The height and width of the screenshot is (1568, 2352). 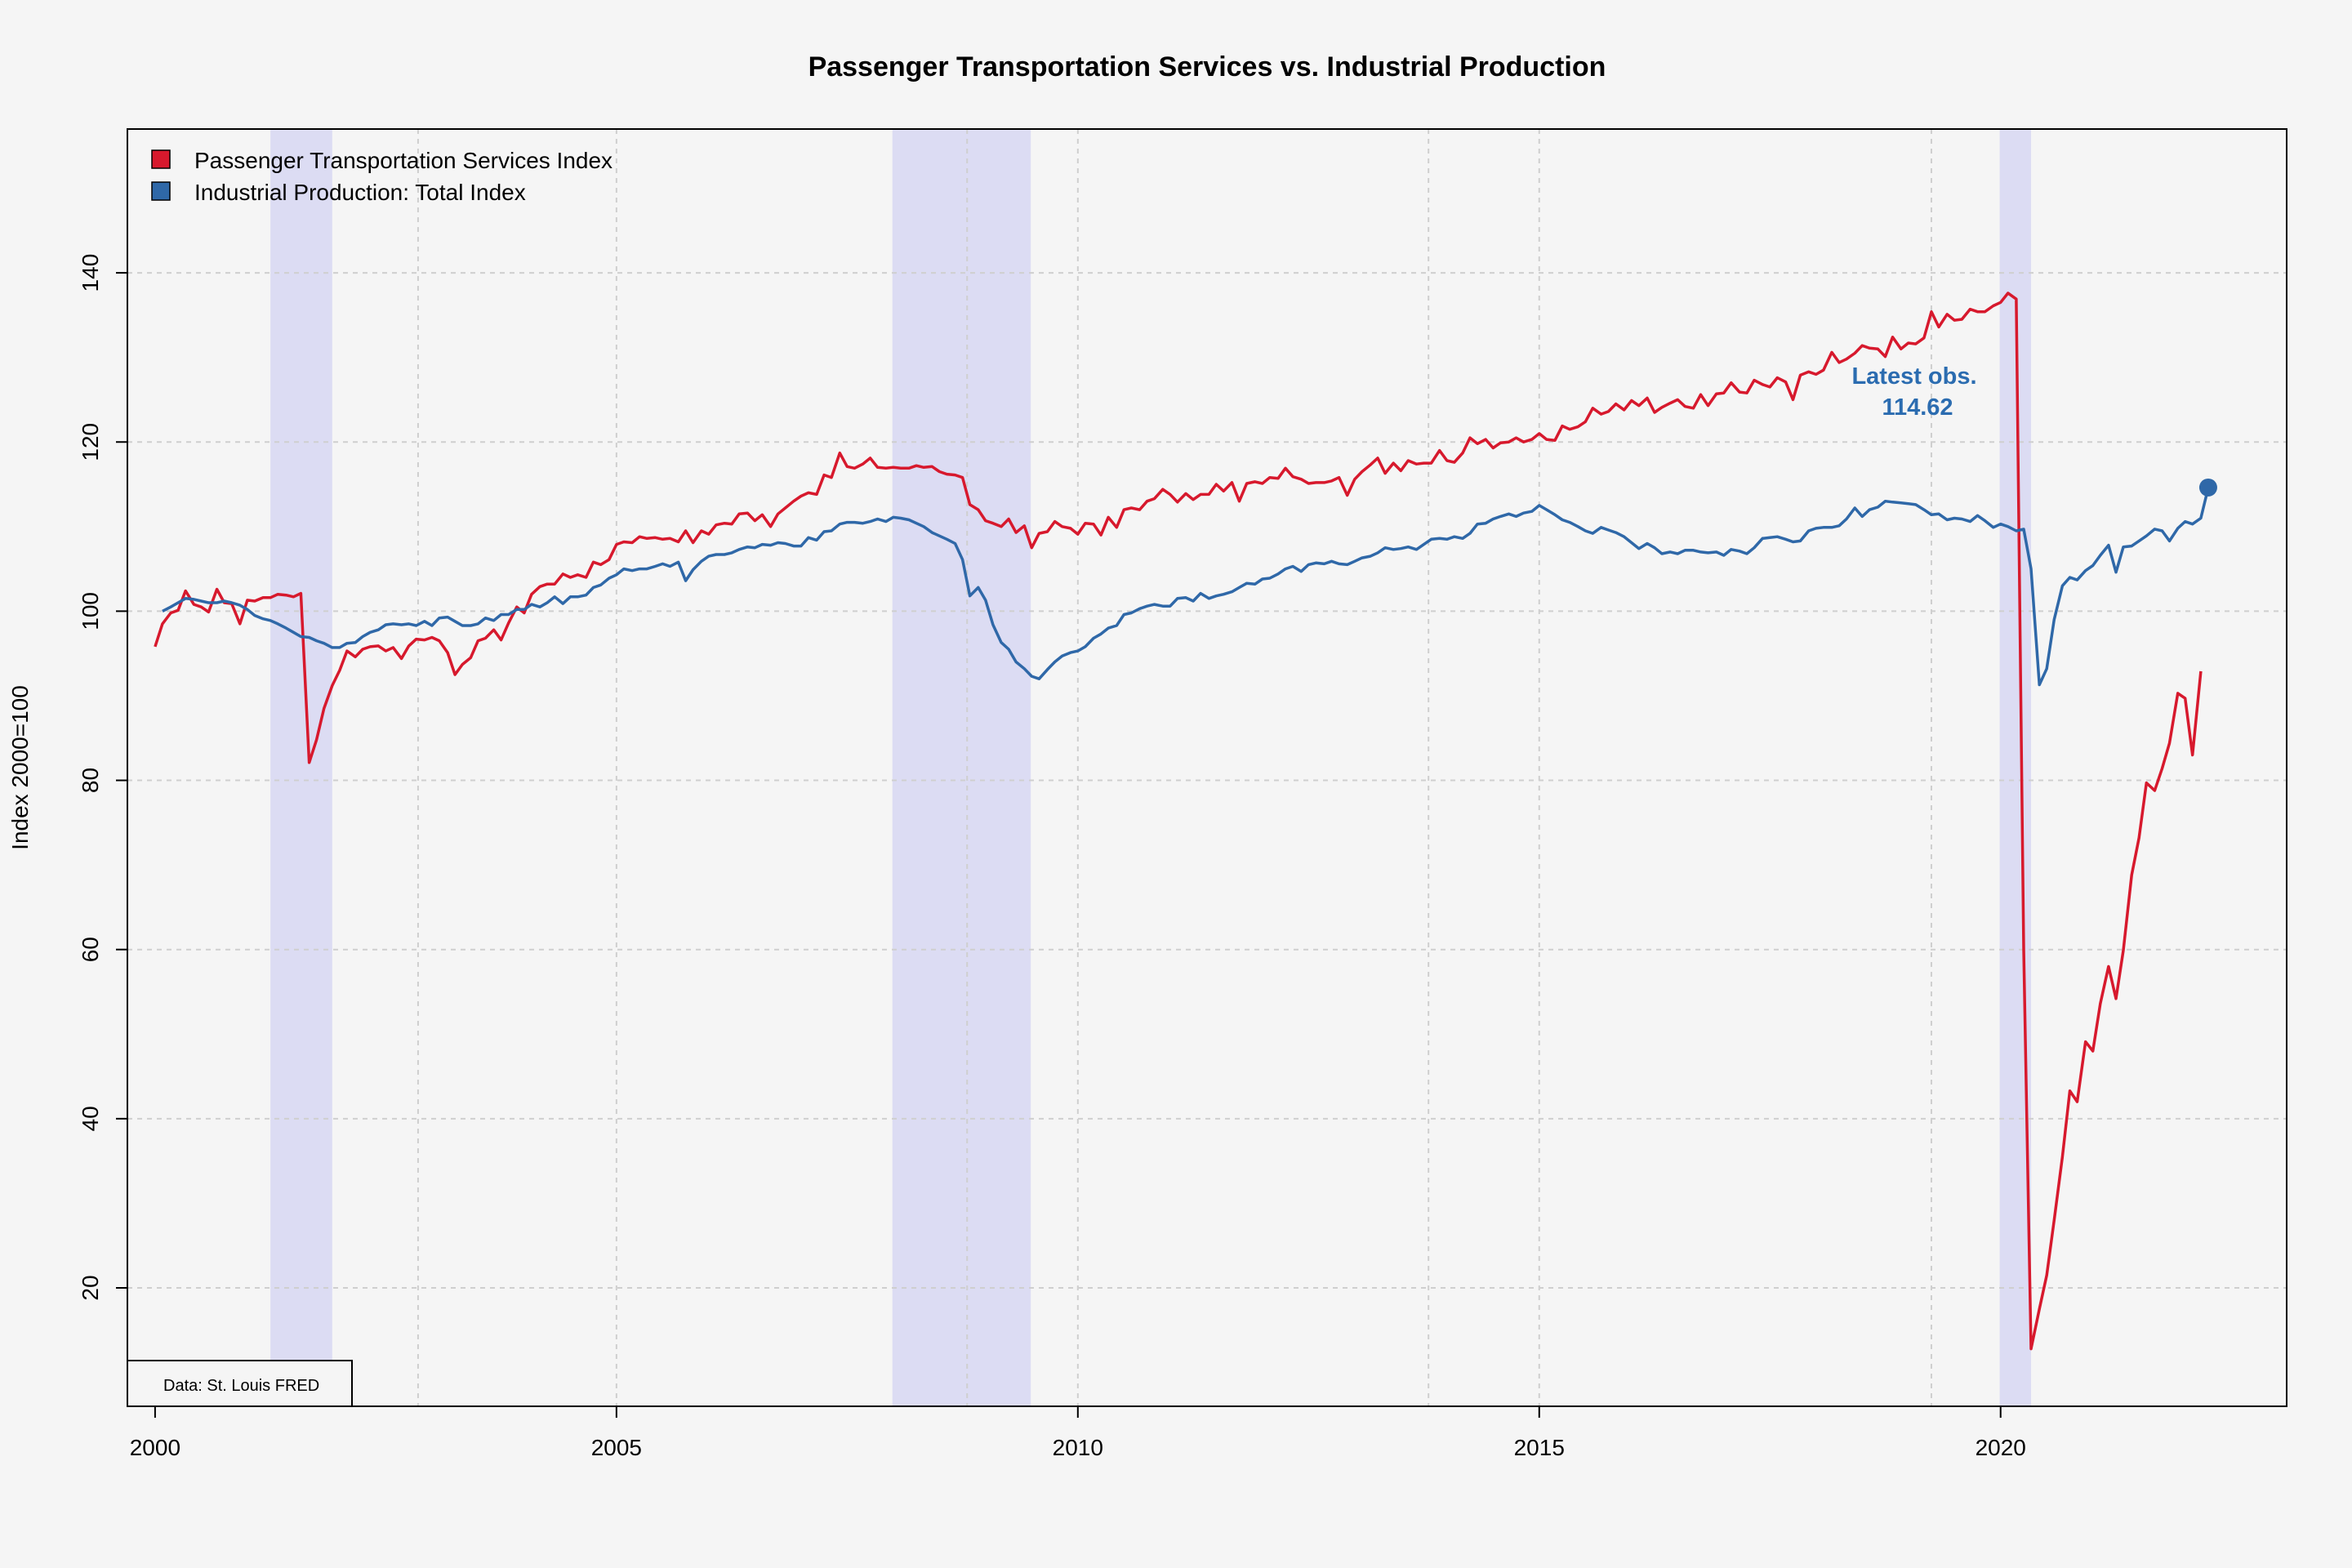 What do you see at coordinates (1078, 1447) in the screenshot?
I see `x-tick-label-2010: 2010` at bounding box center [1078, 1447].